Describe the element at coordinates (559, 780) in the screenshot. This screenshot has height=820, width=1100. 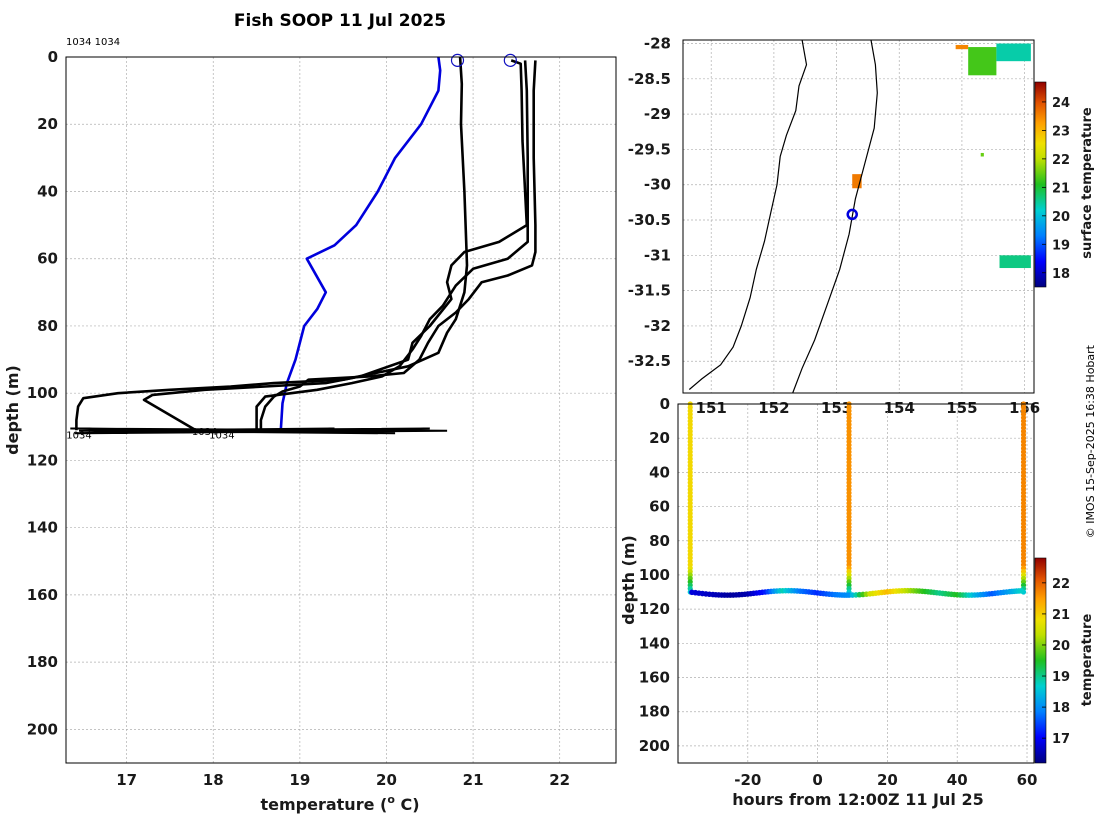
I see `profile-xtick-label: 22` at that location.